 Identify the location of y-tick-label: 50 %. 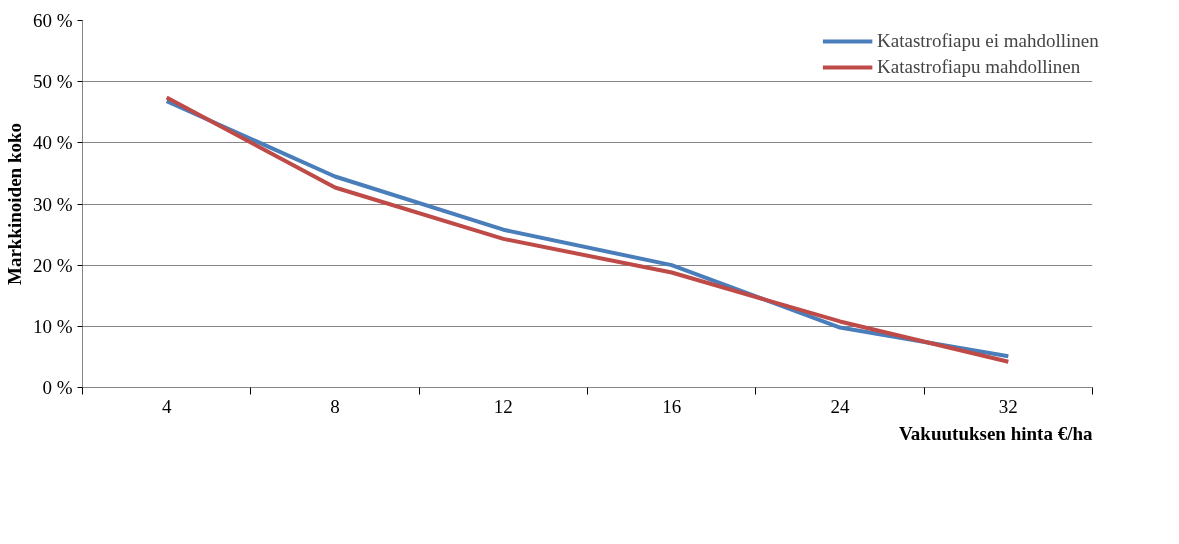
(52, 82).